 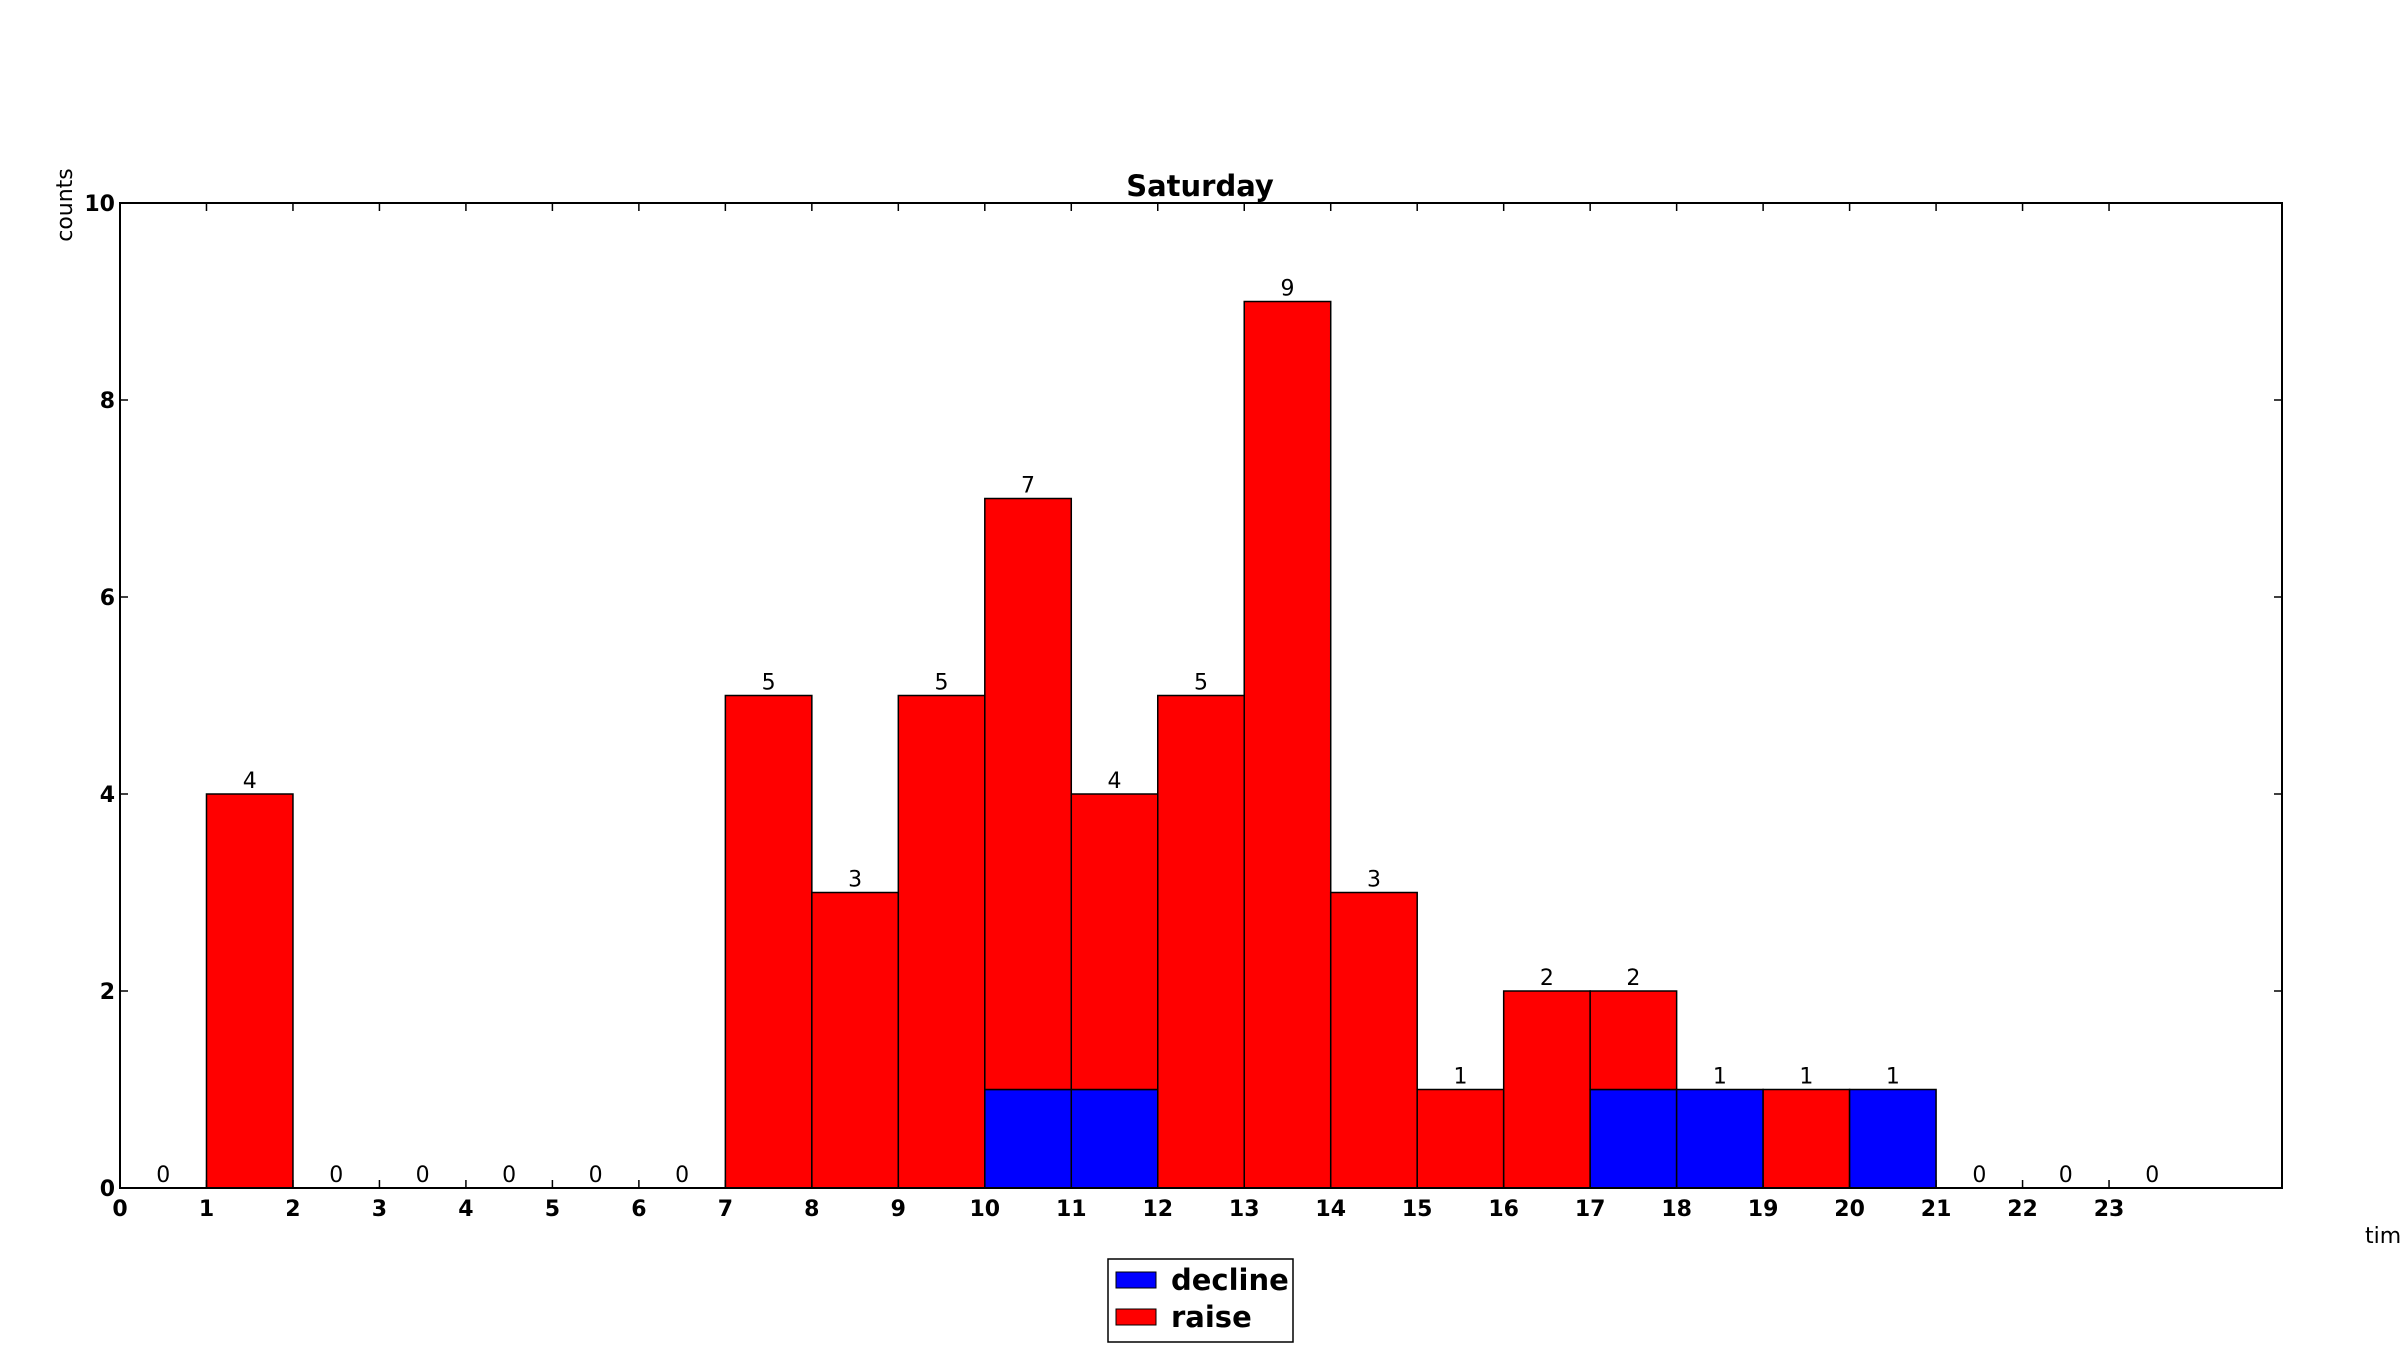 What do you see at coordinates (769, 683) in the screenshot?
I see `bar-value-label-7: 5` at bounding box center [769, 683].